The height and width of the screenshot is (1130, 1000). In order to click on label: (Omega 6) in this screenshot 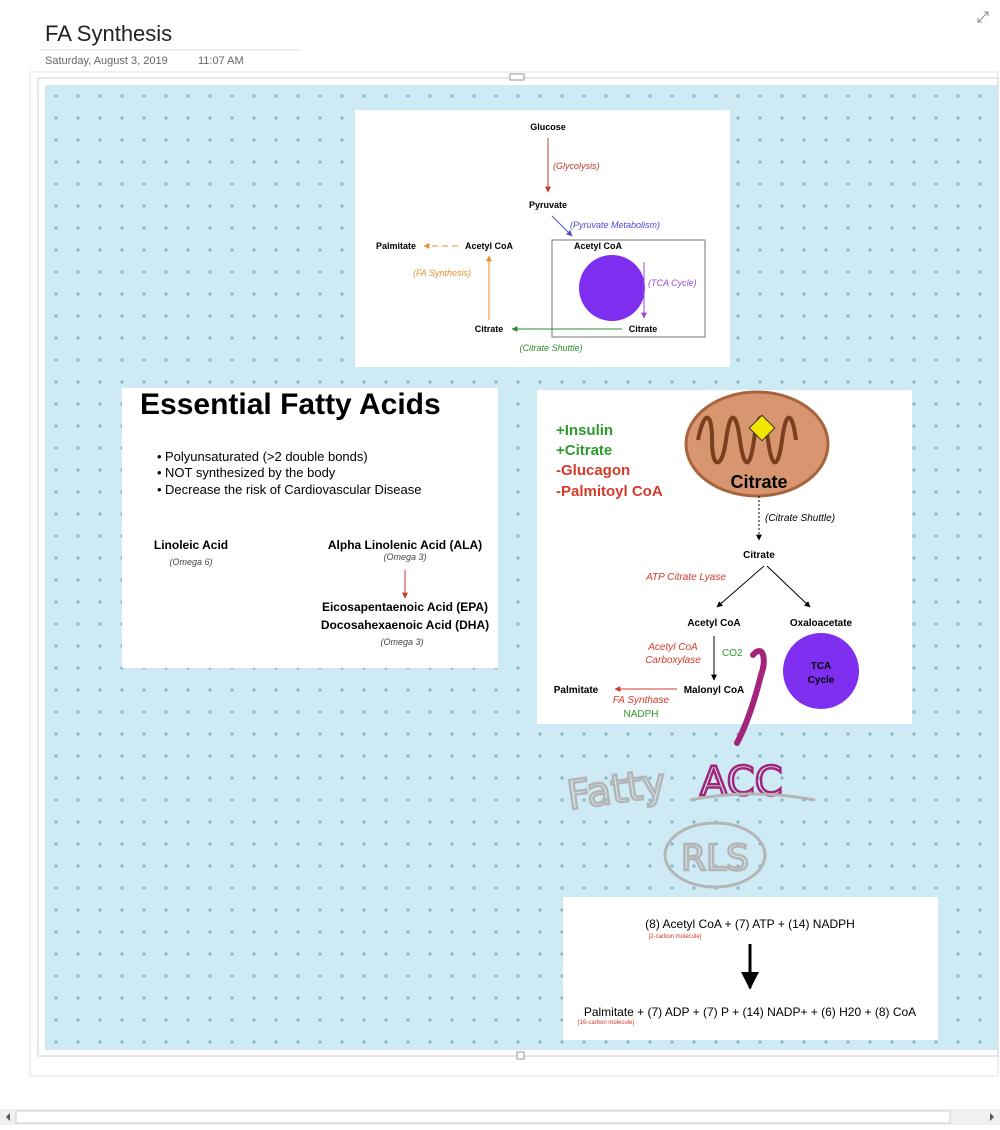, I will do `click(190, 562)`.